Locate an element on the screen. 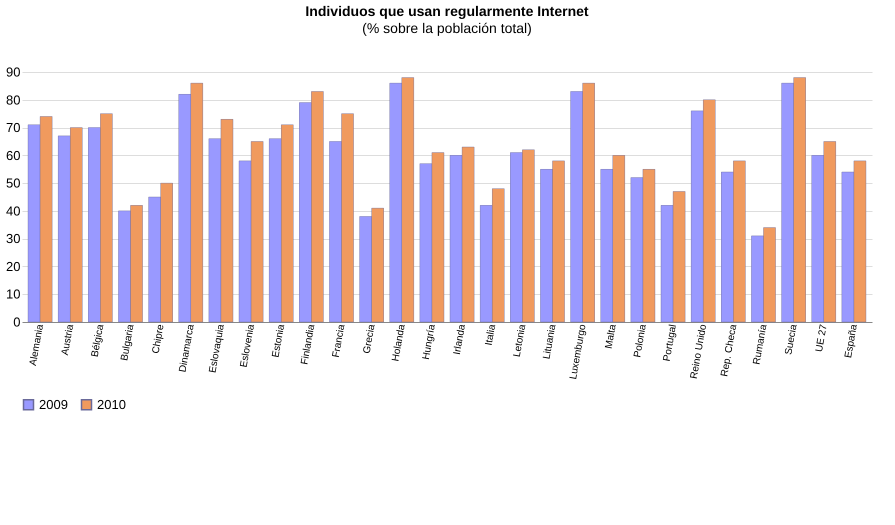 The width and height of the screenshot is (895, 525). y-tick-label: 80 is located at coordinates (13, 100).